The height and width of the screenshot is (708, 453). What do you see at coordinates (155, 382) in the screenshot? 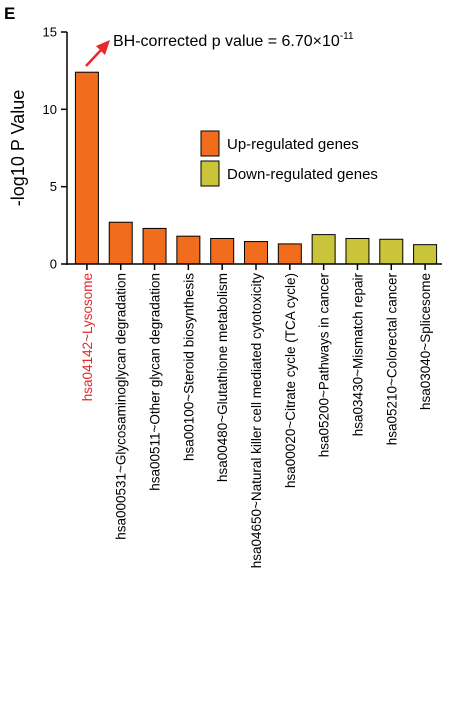
I see `x-category-label: hsa00511~Other glycan degradation` at bounding box center [155, 382].